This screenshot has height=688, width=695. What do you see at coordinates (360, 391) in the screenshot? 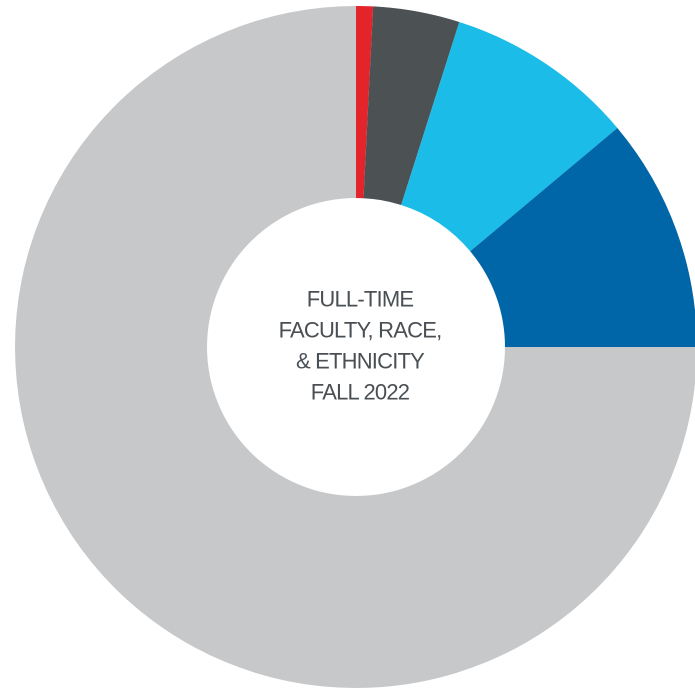
I see `center-title: FALL 2022` at bounding box center [360, 391].